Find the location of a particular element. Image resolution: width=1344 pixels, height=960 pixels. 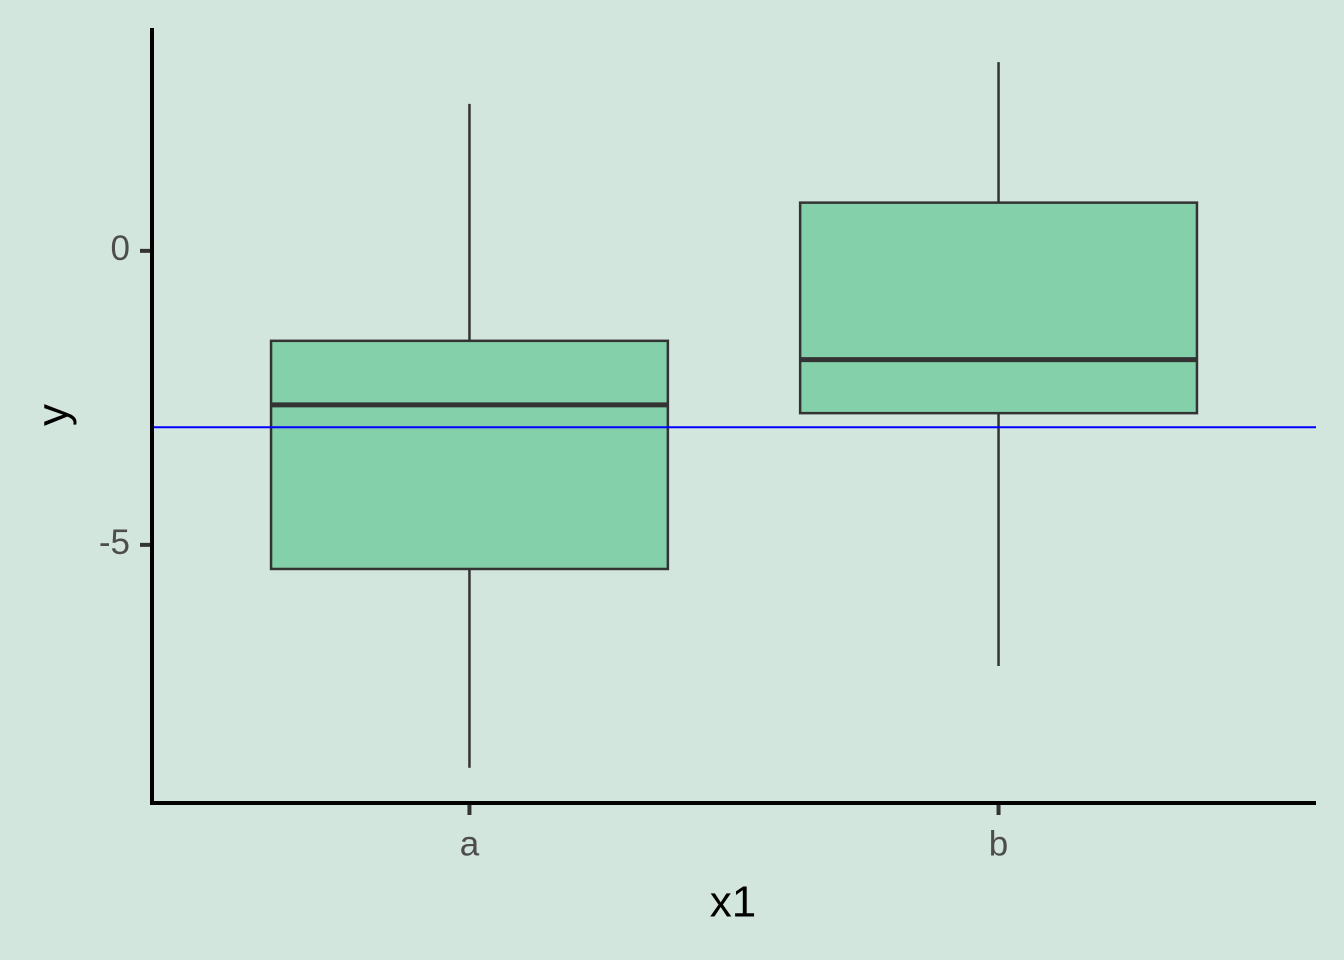

y-tick-label: 0 is located at coordinates (120, 248).